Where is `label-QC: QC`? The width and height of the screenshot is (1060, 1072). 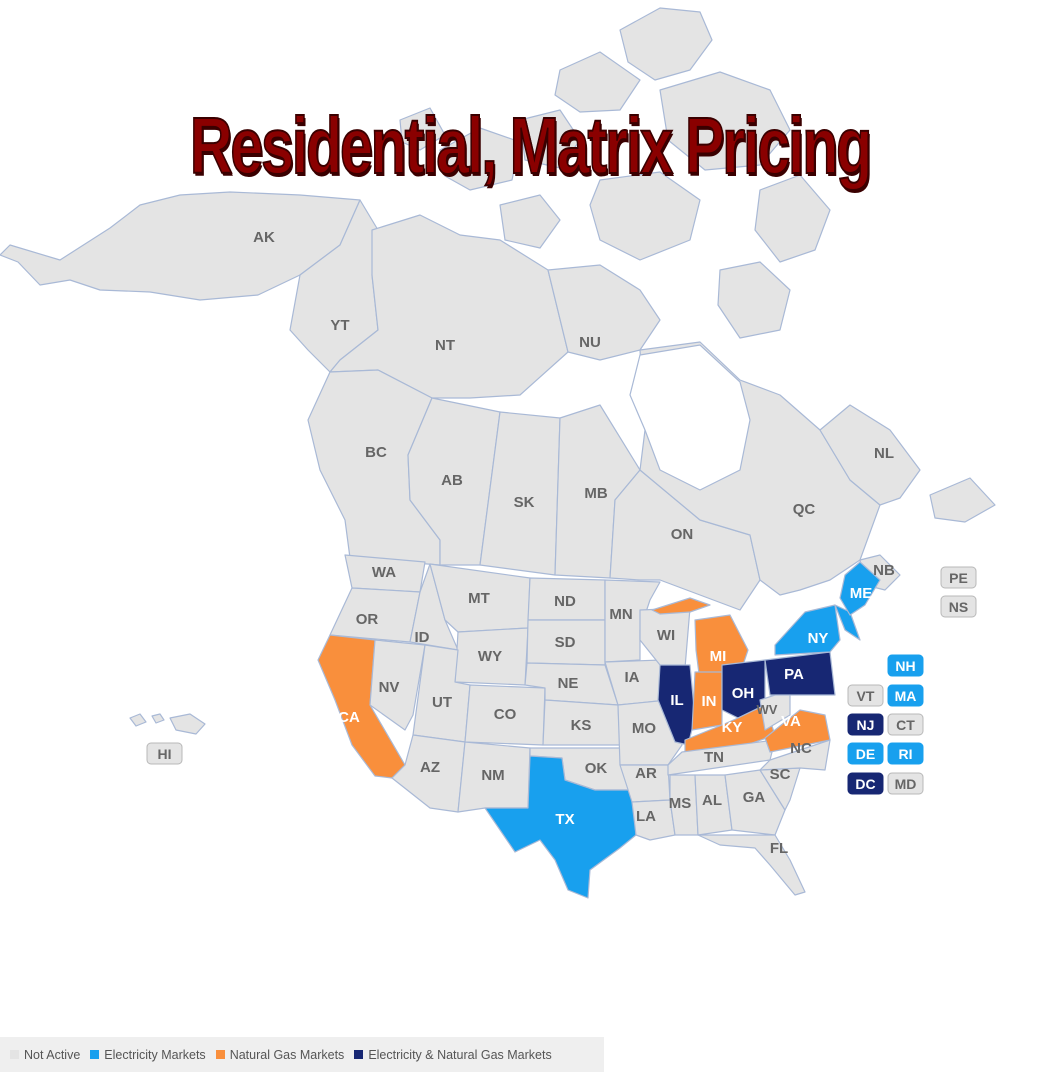 label-QC: QC is located at coordinates (804, 509).